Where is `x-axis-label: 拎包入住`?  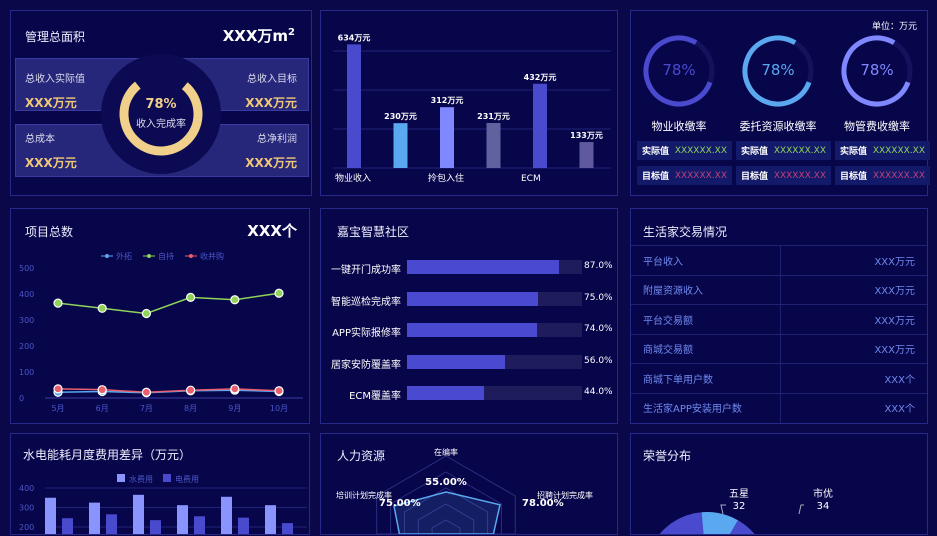
x-axis-label: 拎包入住 is located at coordinates (446, 178).